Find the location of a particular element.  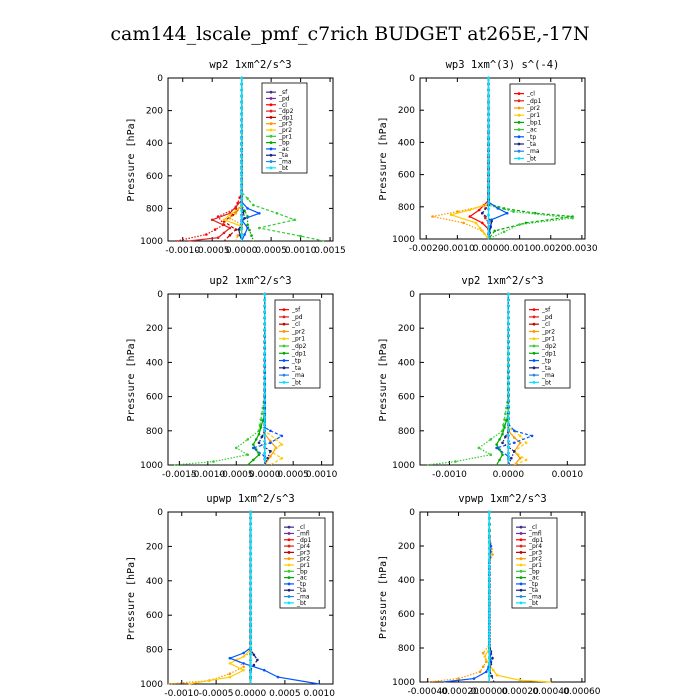

y-tick-label: 1000 is located at coordinates (151, 466).